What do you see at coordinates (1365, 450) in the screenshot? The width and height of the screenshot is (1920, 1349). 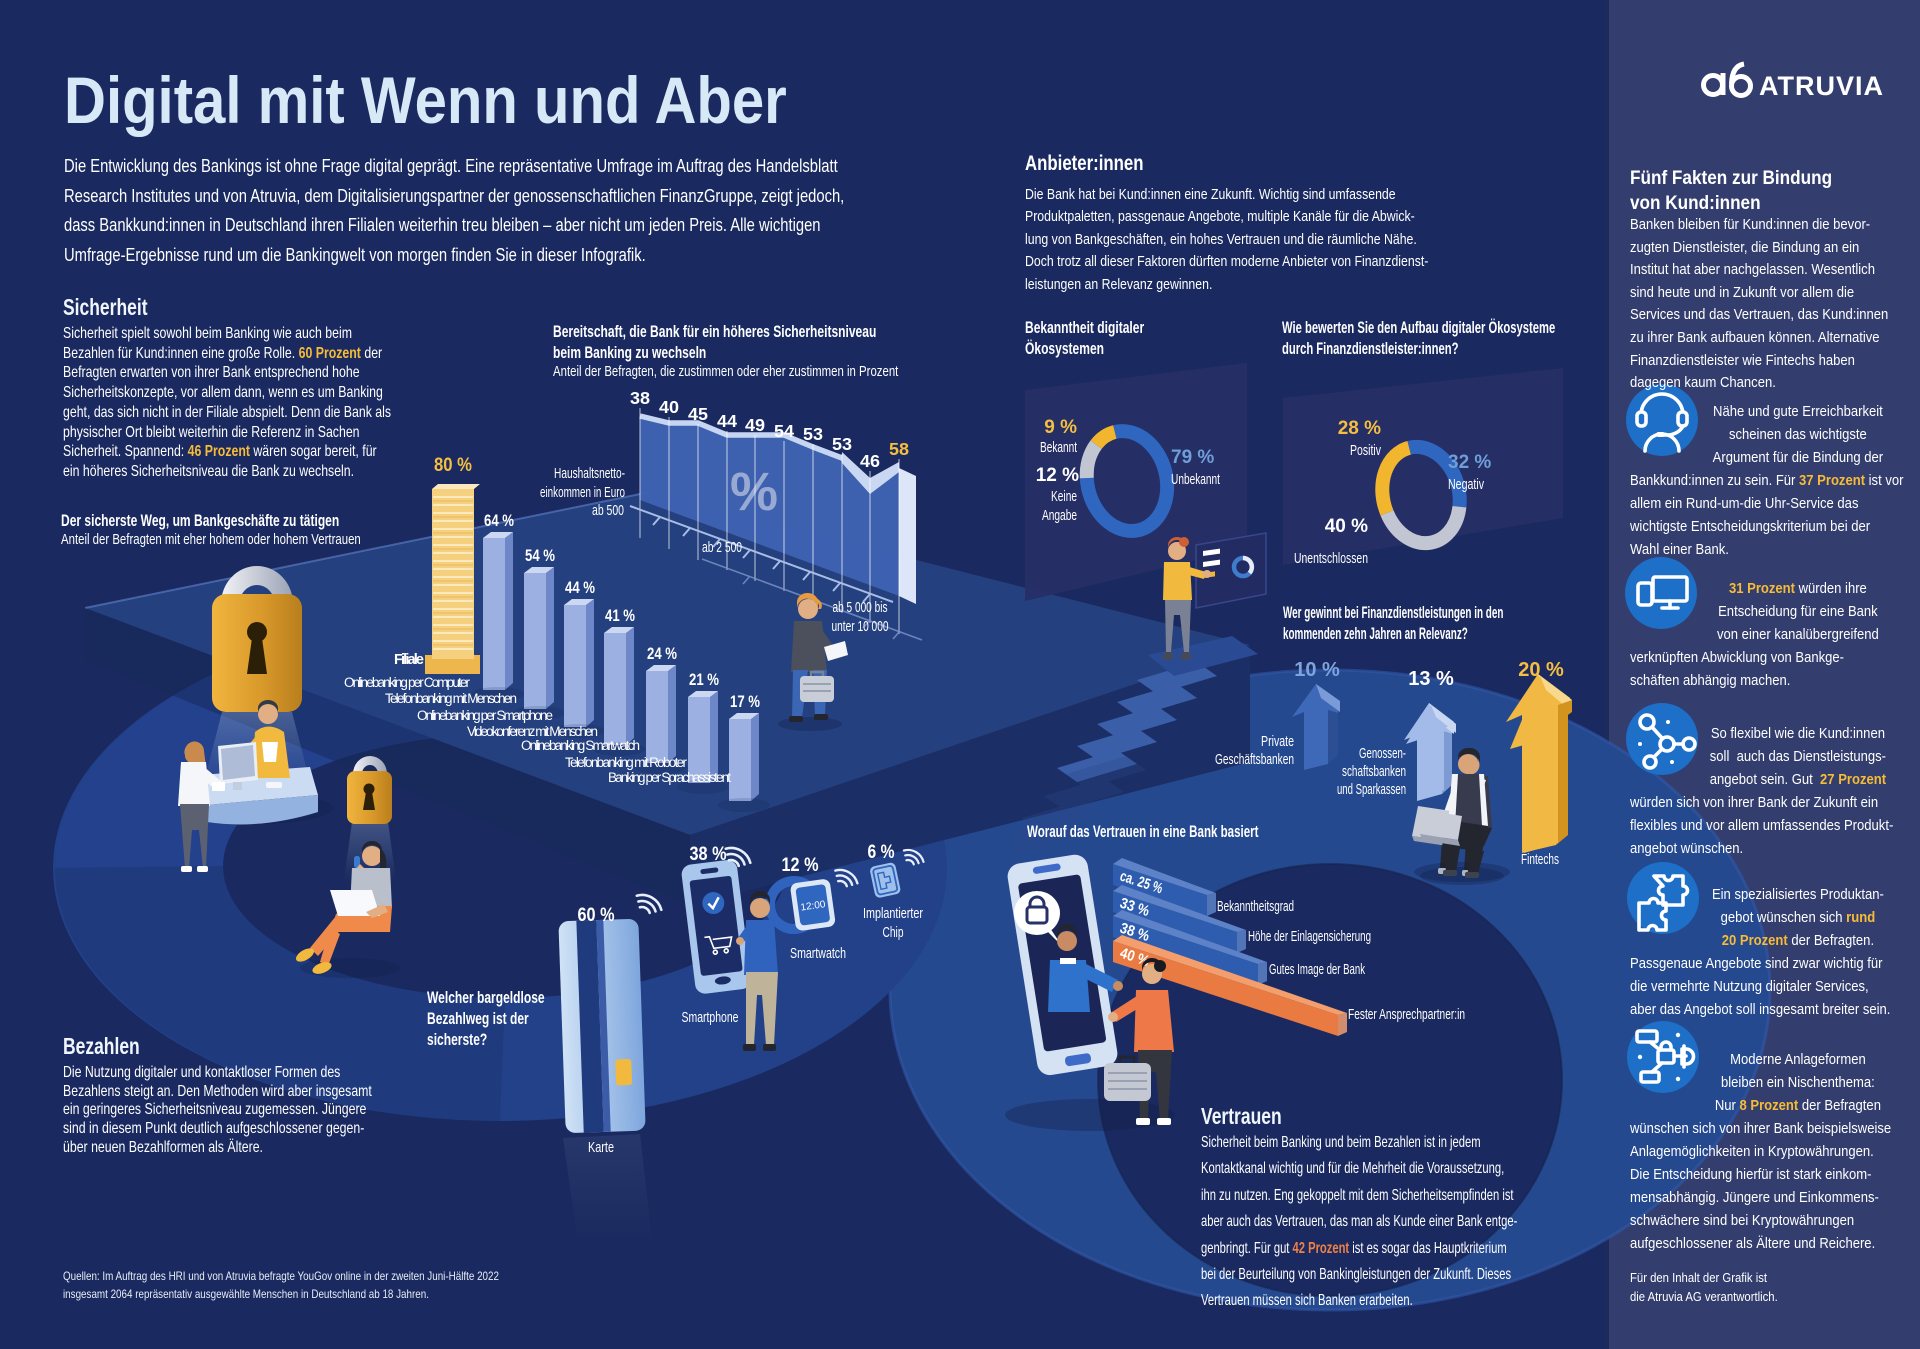 I see `svg-text: Positiv` at bounding box center [1365, 450].